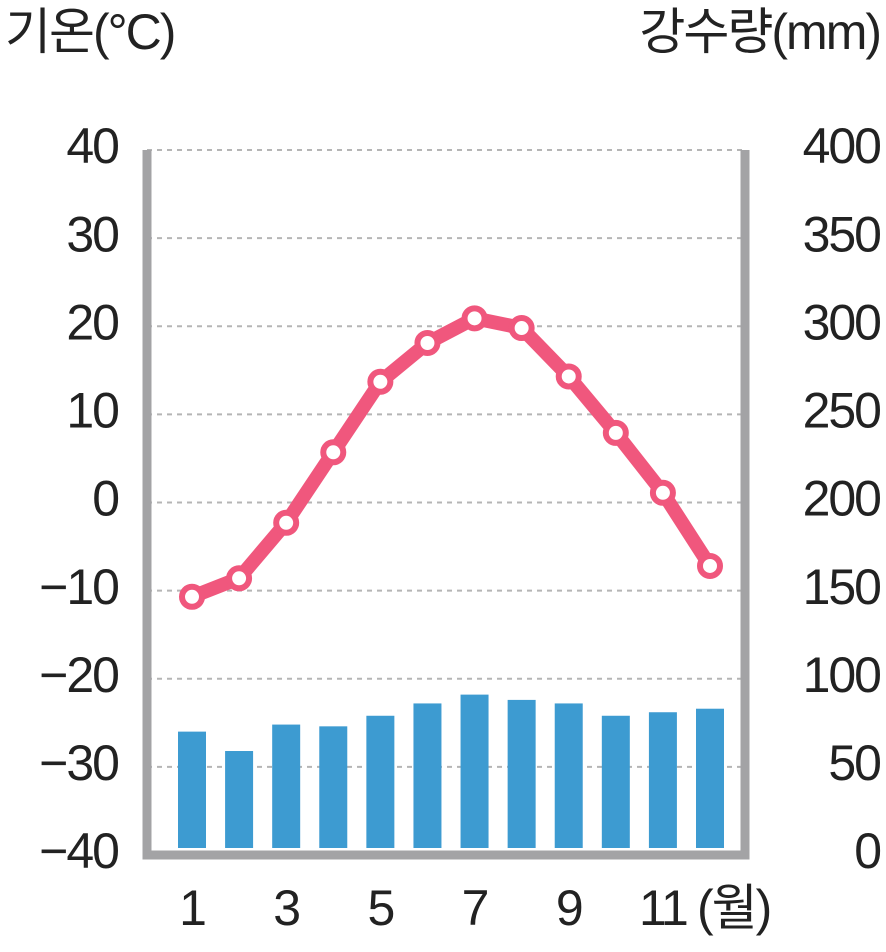 Image resolution: width=886 pixels, height=952 pixels. Describe the element at coordinates (89, 32) in the screenshot. I see `y-axis-title: 기온(°C)` at that location.